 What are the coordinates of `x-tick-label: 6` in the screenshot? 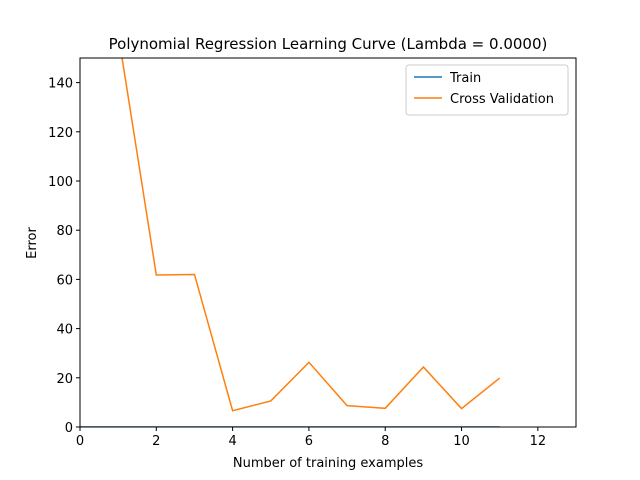 It's located at (309, 441).